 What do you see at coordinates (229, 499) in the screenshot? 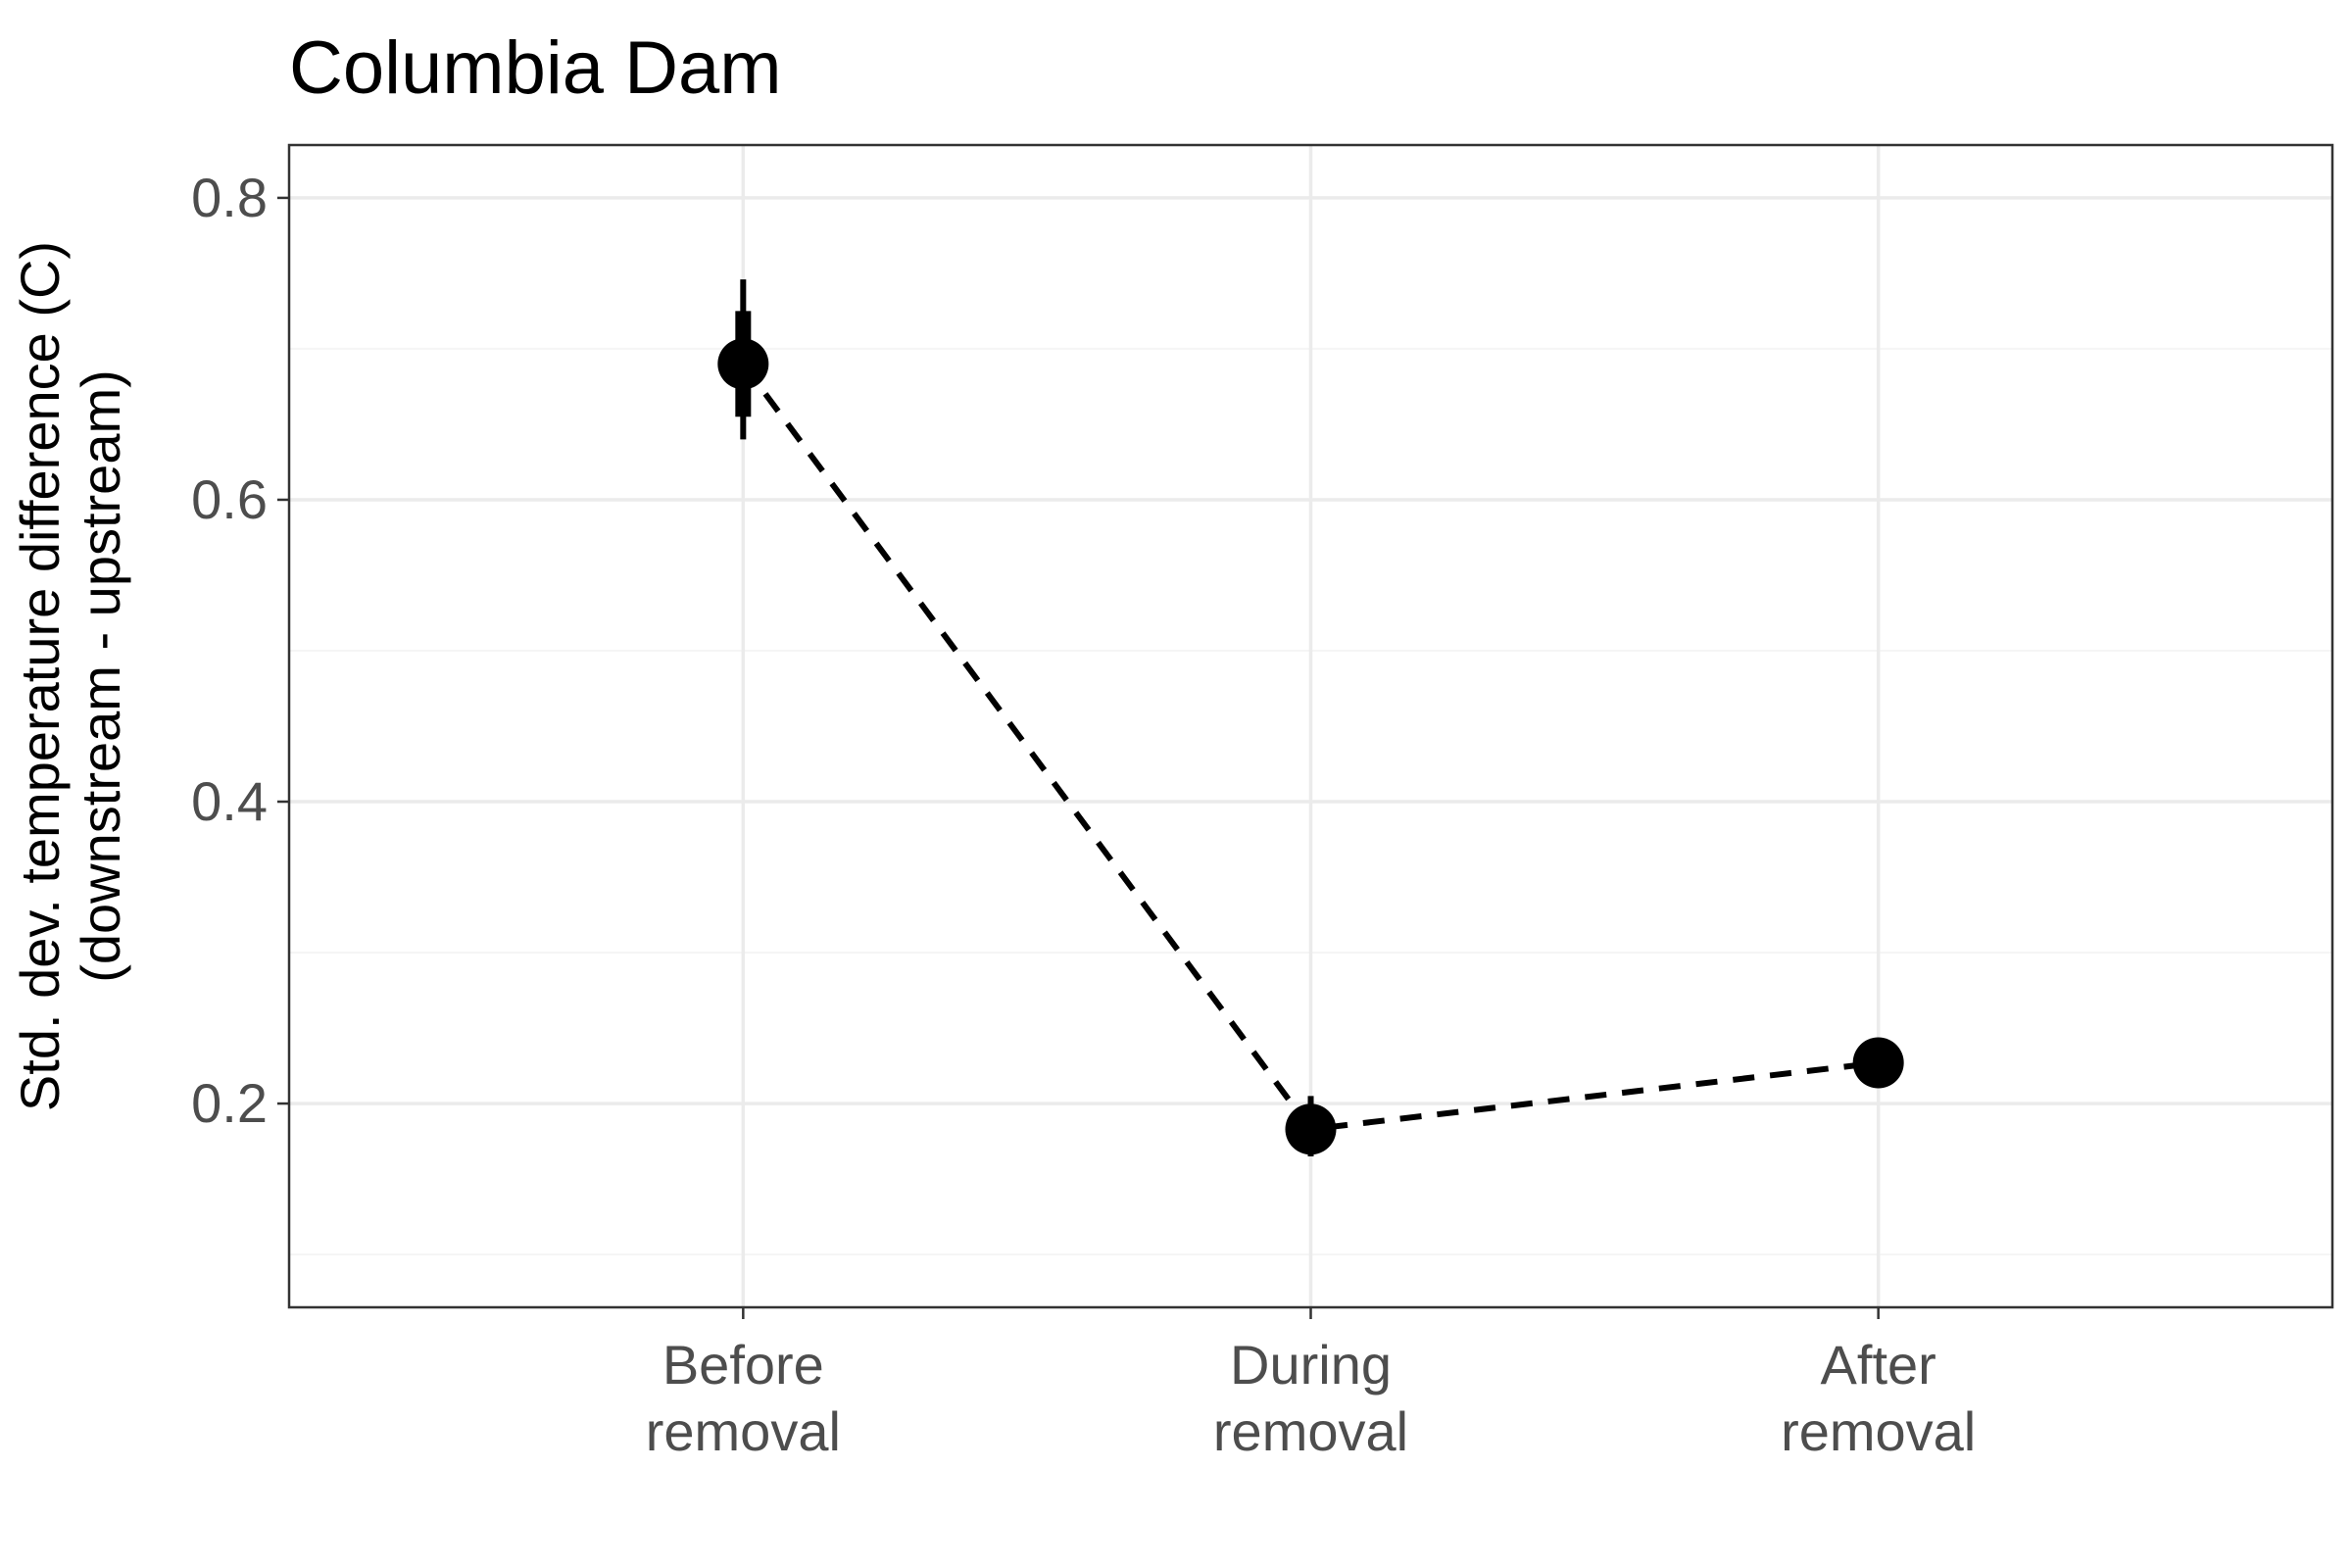
I see `y-tick-label: 0.6` at bounding box center [229, 499].